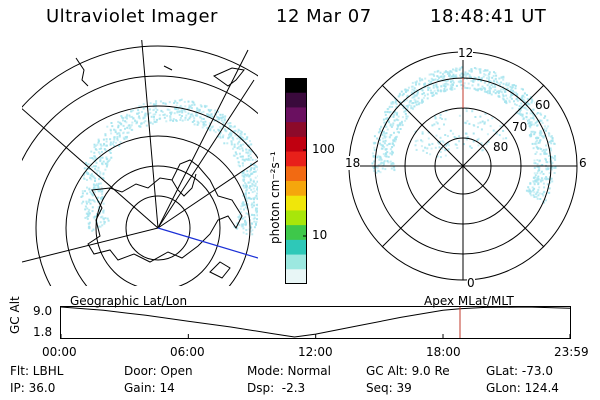 Image resolution: width=600 pixels, height=400 pixels. What do you see at coordinates (43, 311) in the screenshot?
I see `altitude-ymax: 9.0` at bounding box center [43, 311].